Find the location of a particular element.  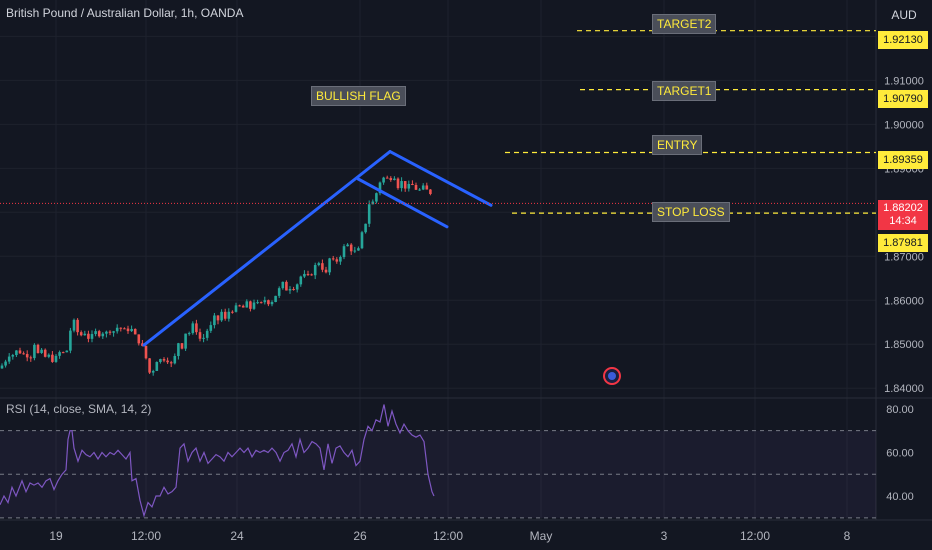

x-tick-label: 19 is located at coordinates (56, 536).